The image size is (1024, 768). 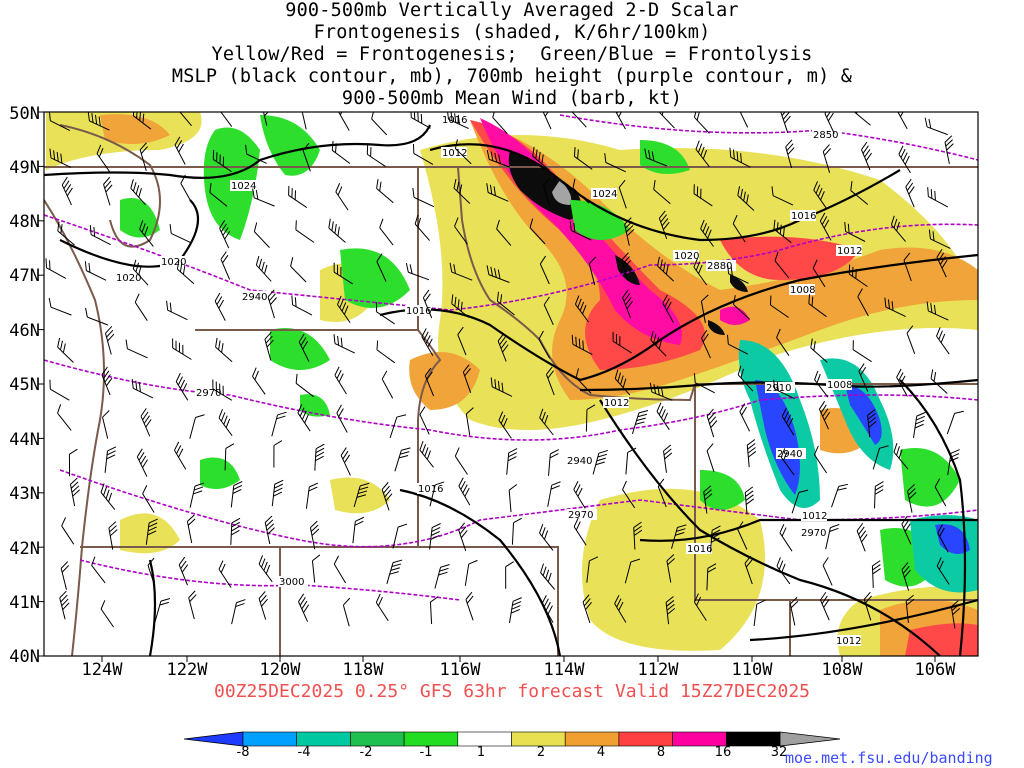 What do you see at coordinates (564, 670) in the screenshot?
I see `lon-label: 114W` at bounding box center [564, 670].